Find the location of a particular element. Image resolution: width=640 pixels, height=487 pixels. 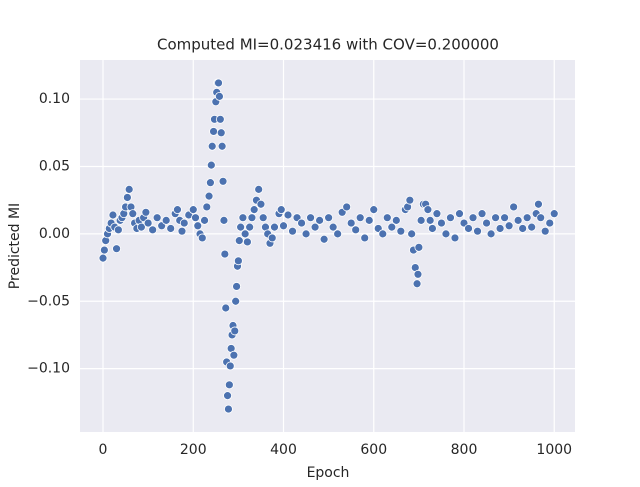

x-tick-label: 400 is located at coordinates (283, 450).